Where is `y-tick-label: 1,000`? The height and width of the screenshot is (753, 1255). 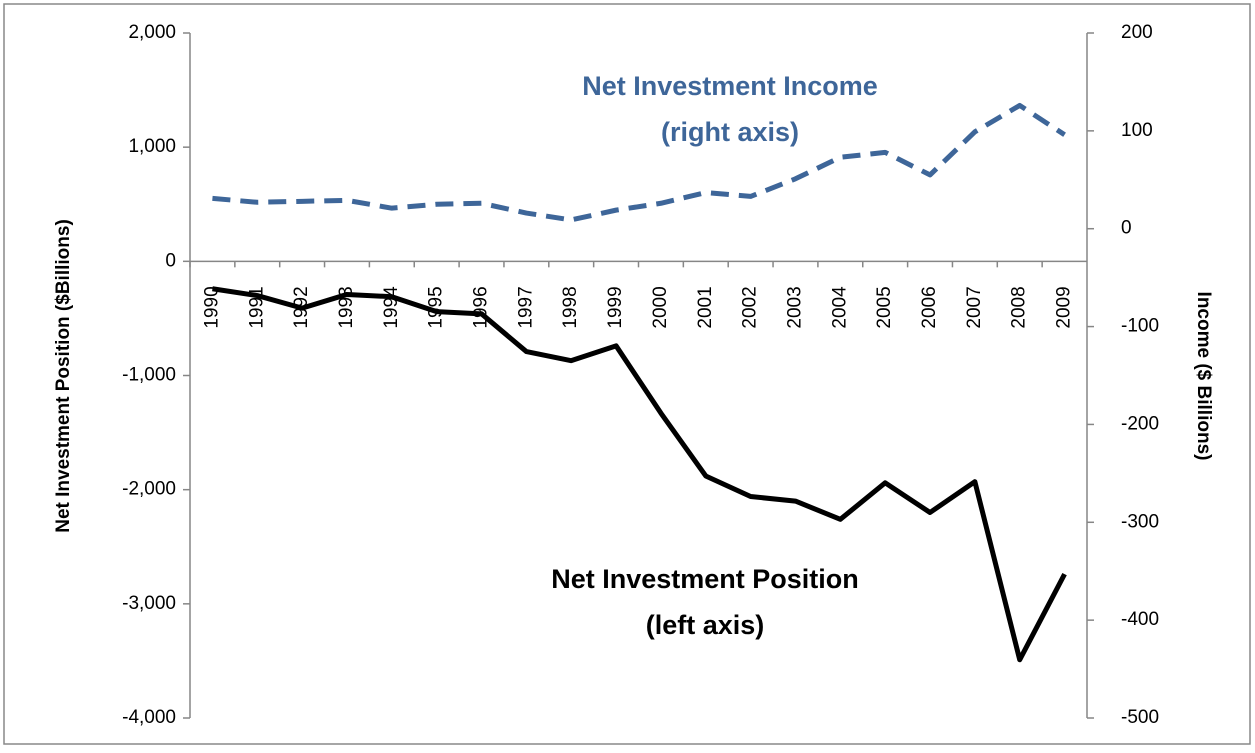
y-tick-label: 1,000 is located at coordinates (152, 146).